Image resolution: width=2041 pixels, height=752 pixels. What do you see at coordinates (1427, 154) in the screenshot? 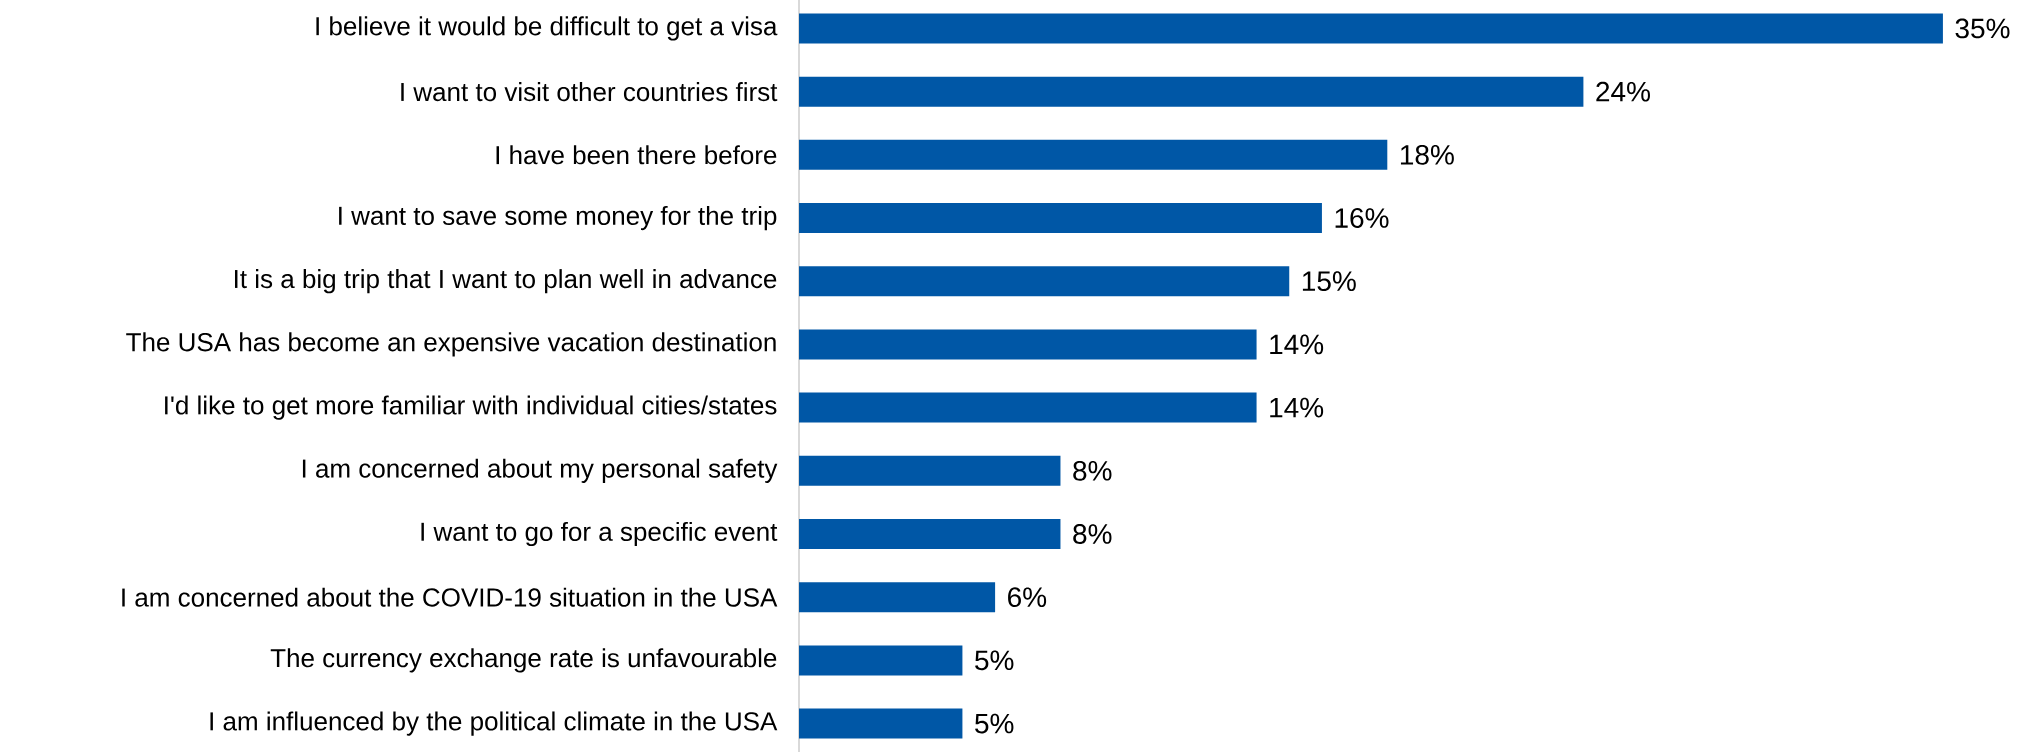
I see `data-label: 18%` at bounding box center [1427, 154].